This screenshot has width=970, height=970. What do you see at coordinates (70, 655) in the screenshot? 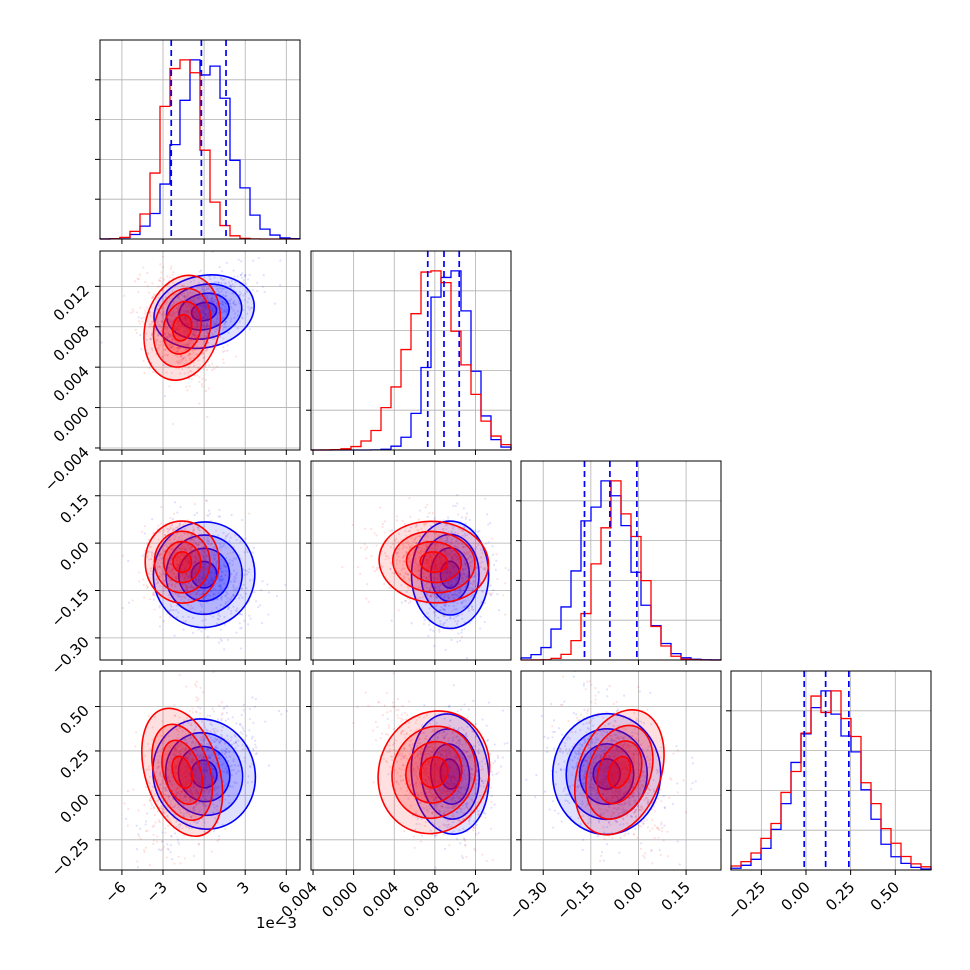
I see `y-tick-label: −0.30` at bounding box center [70, 655].